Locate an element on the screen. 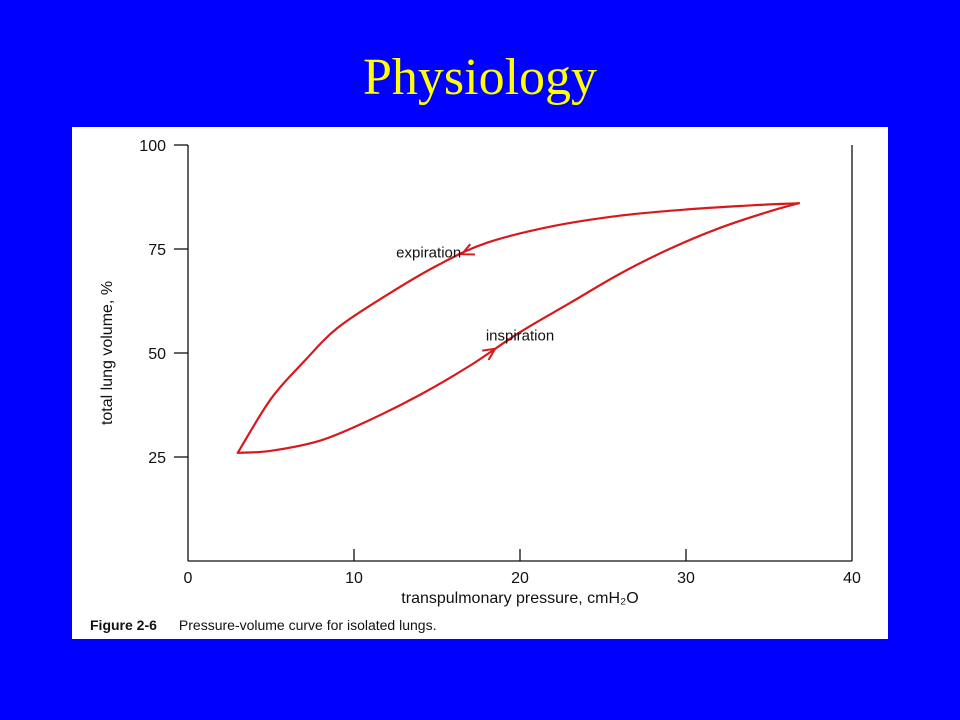 This screenshot has height=720, width=960. y-tick-label: 100 is located at coordinates (152, 146).